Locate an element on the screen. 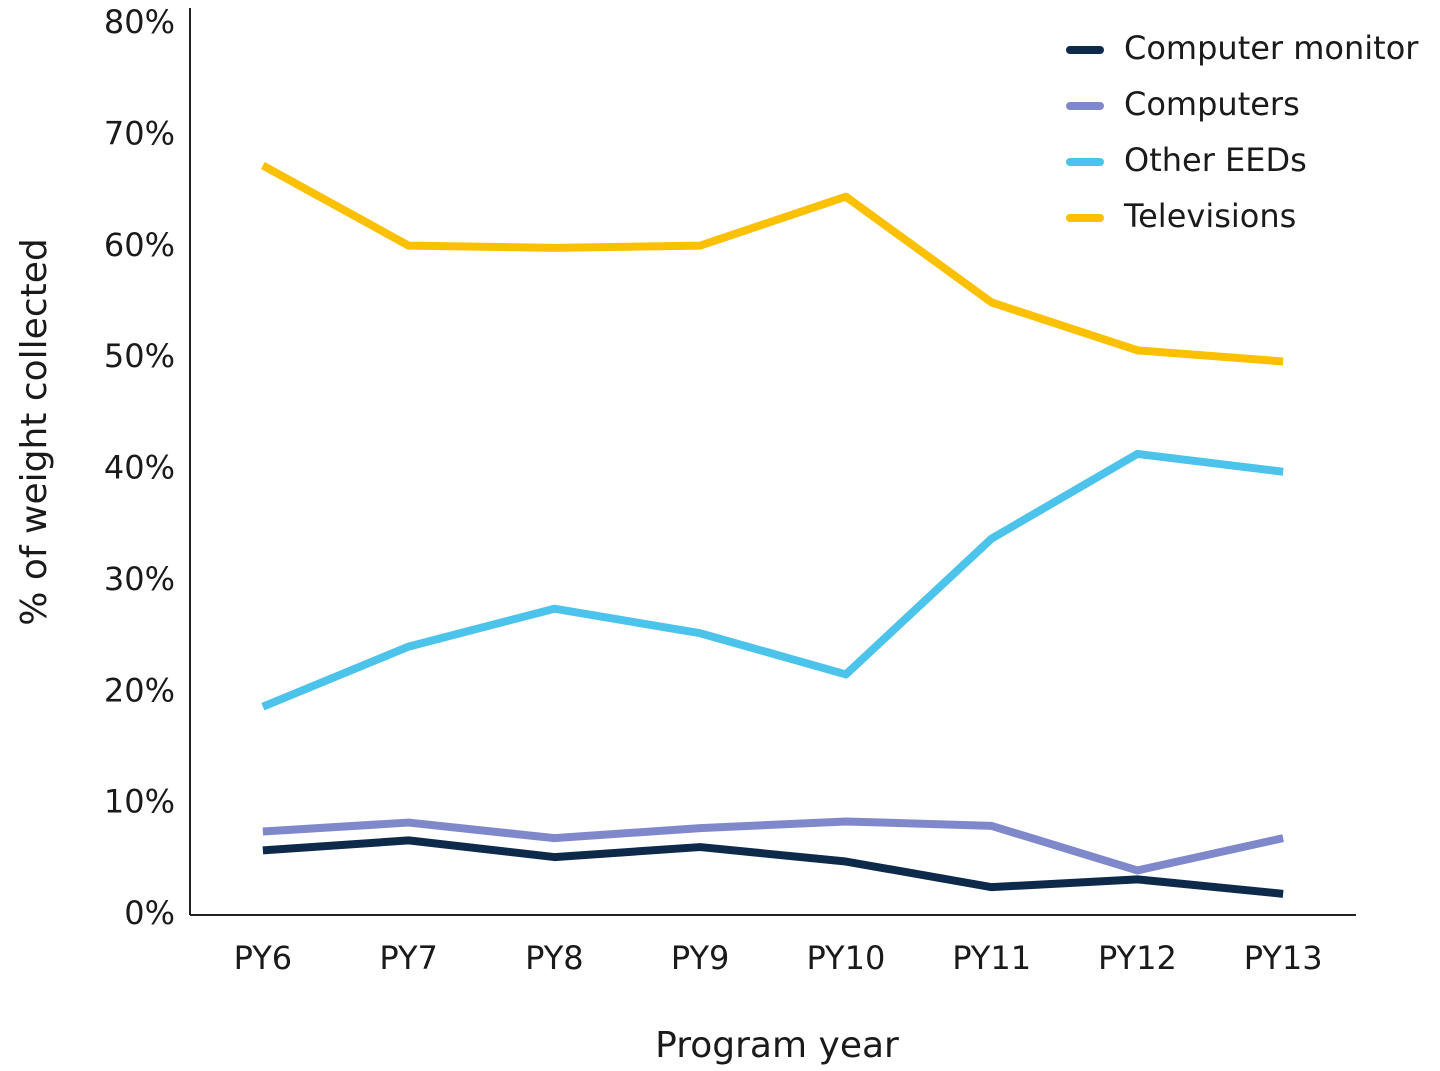 The image size is (1440, 1071). x-tick-label: PY13 is located at coordinates (1283, 958).